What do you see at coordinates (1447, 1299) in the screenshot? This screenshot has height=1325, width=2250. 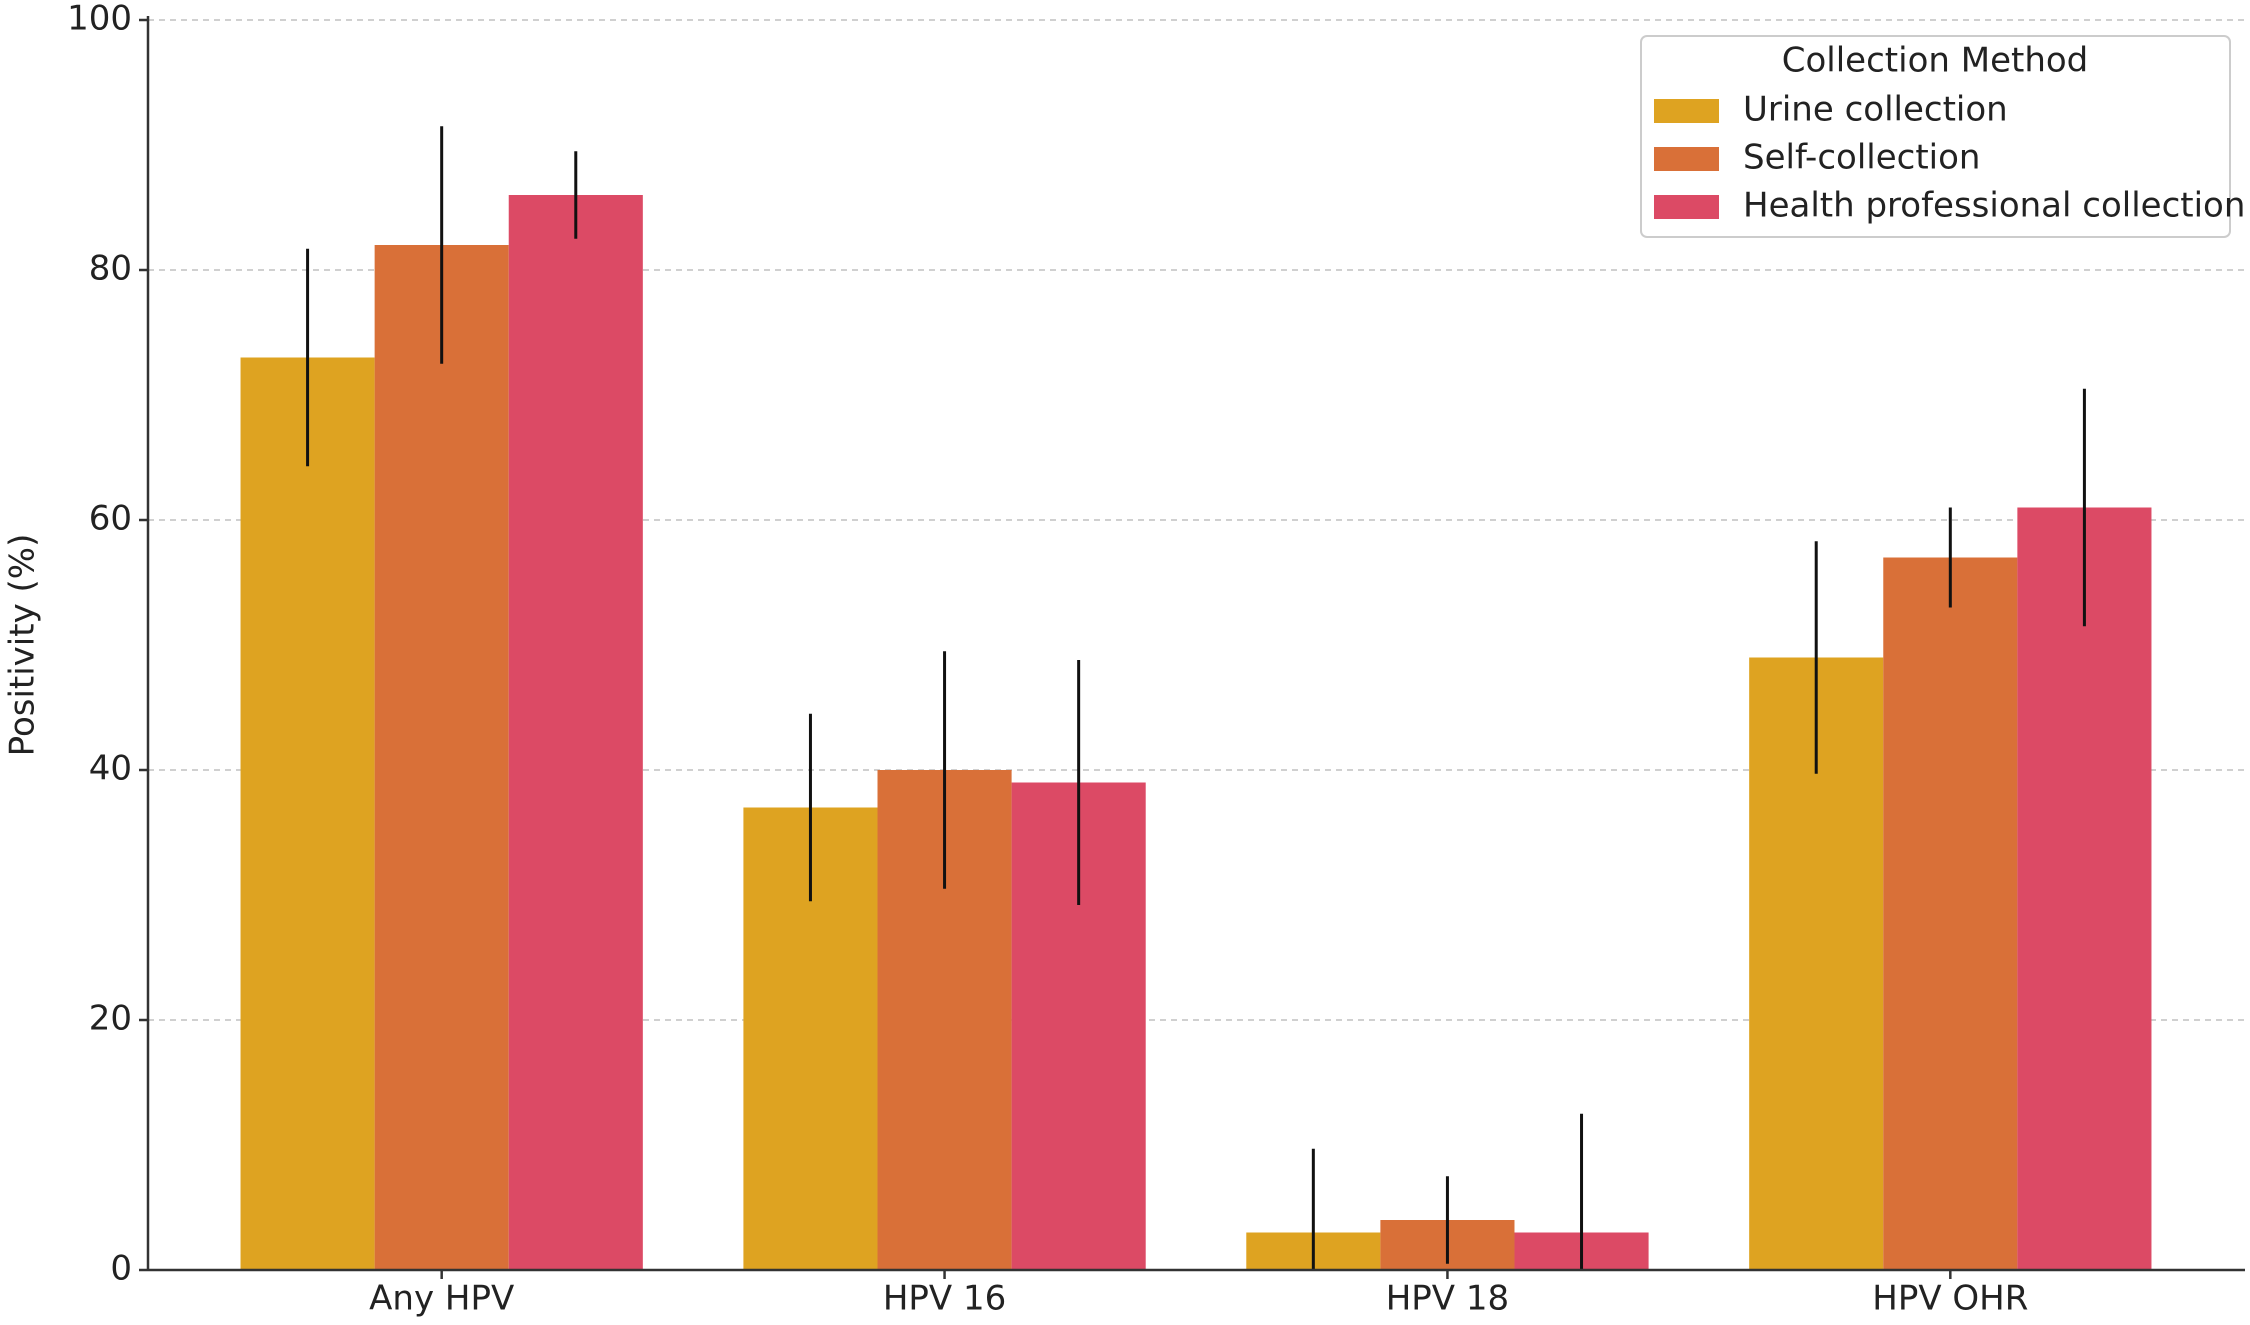 I see `x-tick-label: HPV 18` at bounding box center [1447, 1299].